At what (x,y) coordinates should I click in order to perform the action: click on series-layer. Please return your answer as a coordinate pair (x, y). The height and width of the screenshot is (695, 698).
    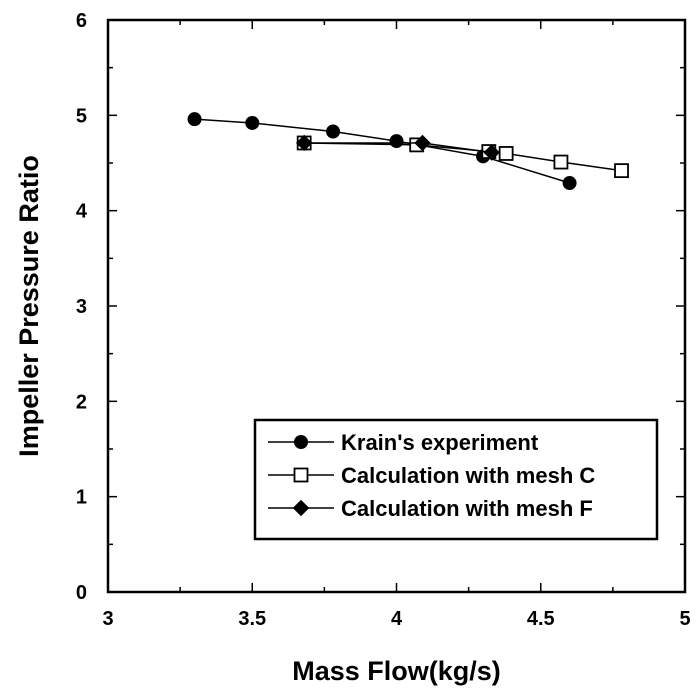
    Looking at the image, I should click on (408, 151).